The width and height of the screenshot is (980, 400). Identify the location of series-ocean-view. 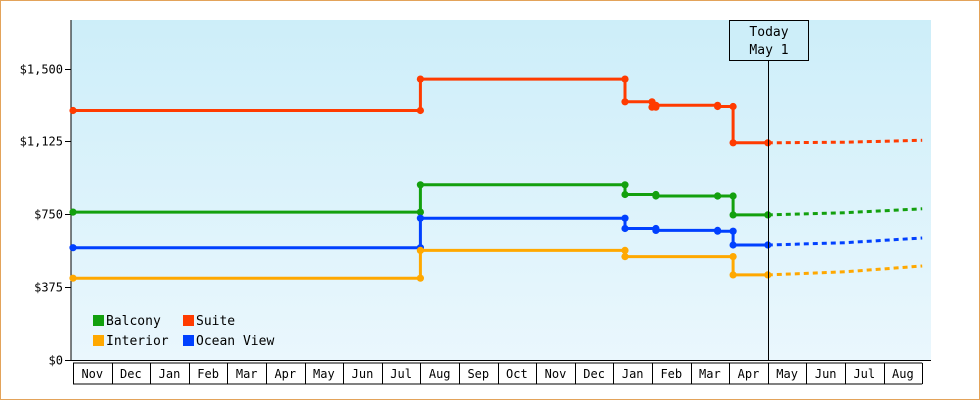
(496, 233).